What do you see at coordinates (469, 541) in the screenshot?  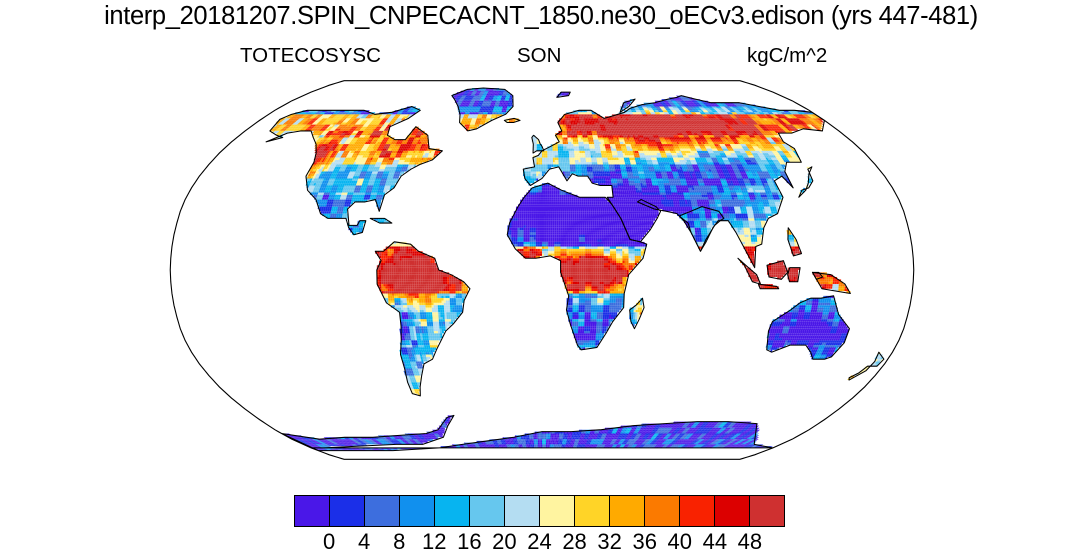 I see `colorbar-tick-16: 16` at bounding box center [469, 541].